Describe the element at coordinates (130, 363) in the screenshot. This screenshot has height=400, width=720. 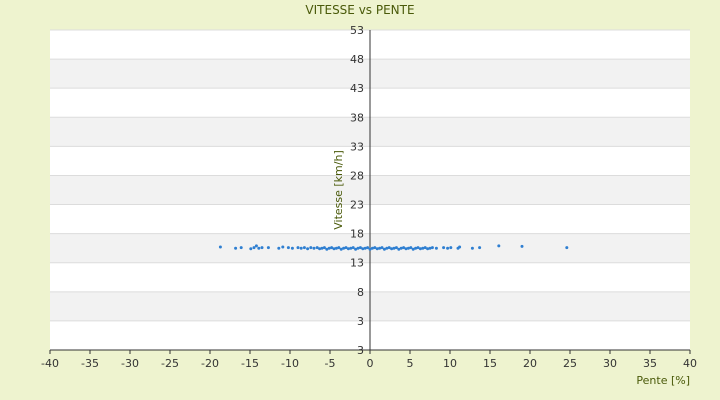
I see `x-tick-label: -30` at that location.